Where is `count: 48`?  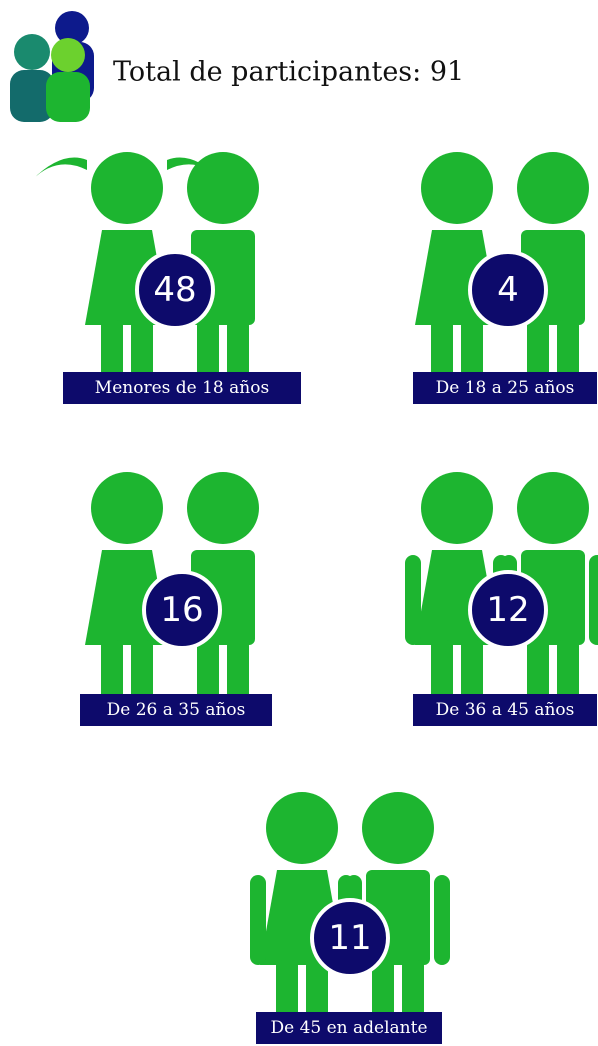 count: 48 is located at coordinates (174, 290).